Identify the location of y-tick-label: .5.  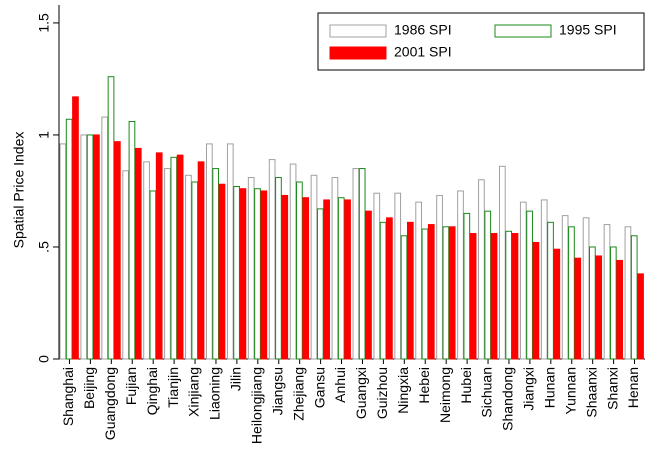
(44, 247).